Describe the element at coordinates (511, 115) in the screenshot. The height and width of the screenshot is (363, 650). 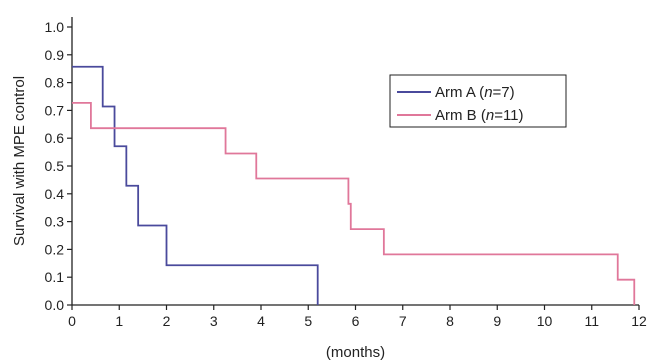
I see `legend-arm-b-n: 11` at that location.